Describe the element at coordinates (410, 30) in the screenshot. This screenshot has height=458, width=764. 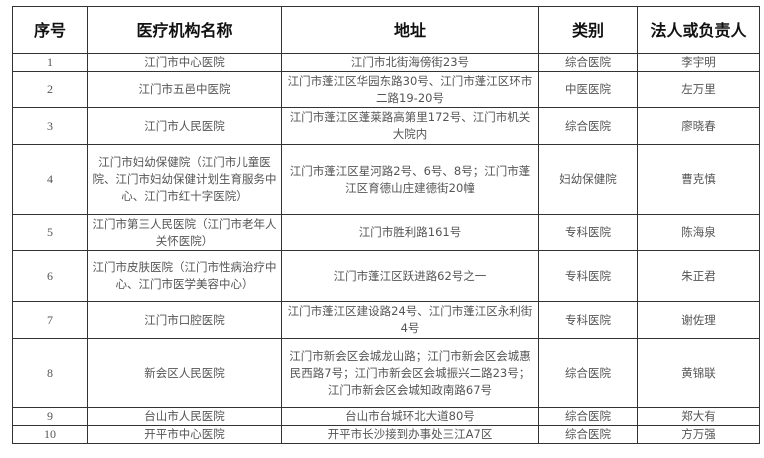
I see `header-address: 地址` at that location.